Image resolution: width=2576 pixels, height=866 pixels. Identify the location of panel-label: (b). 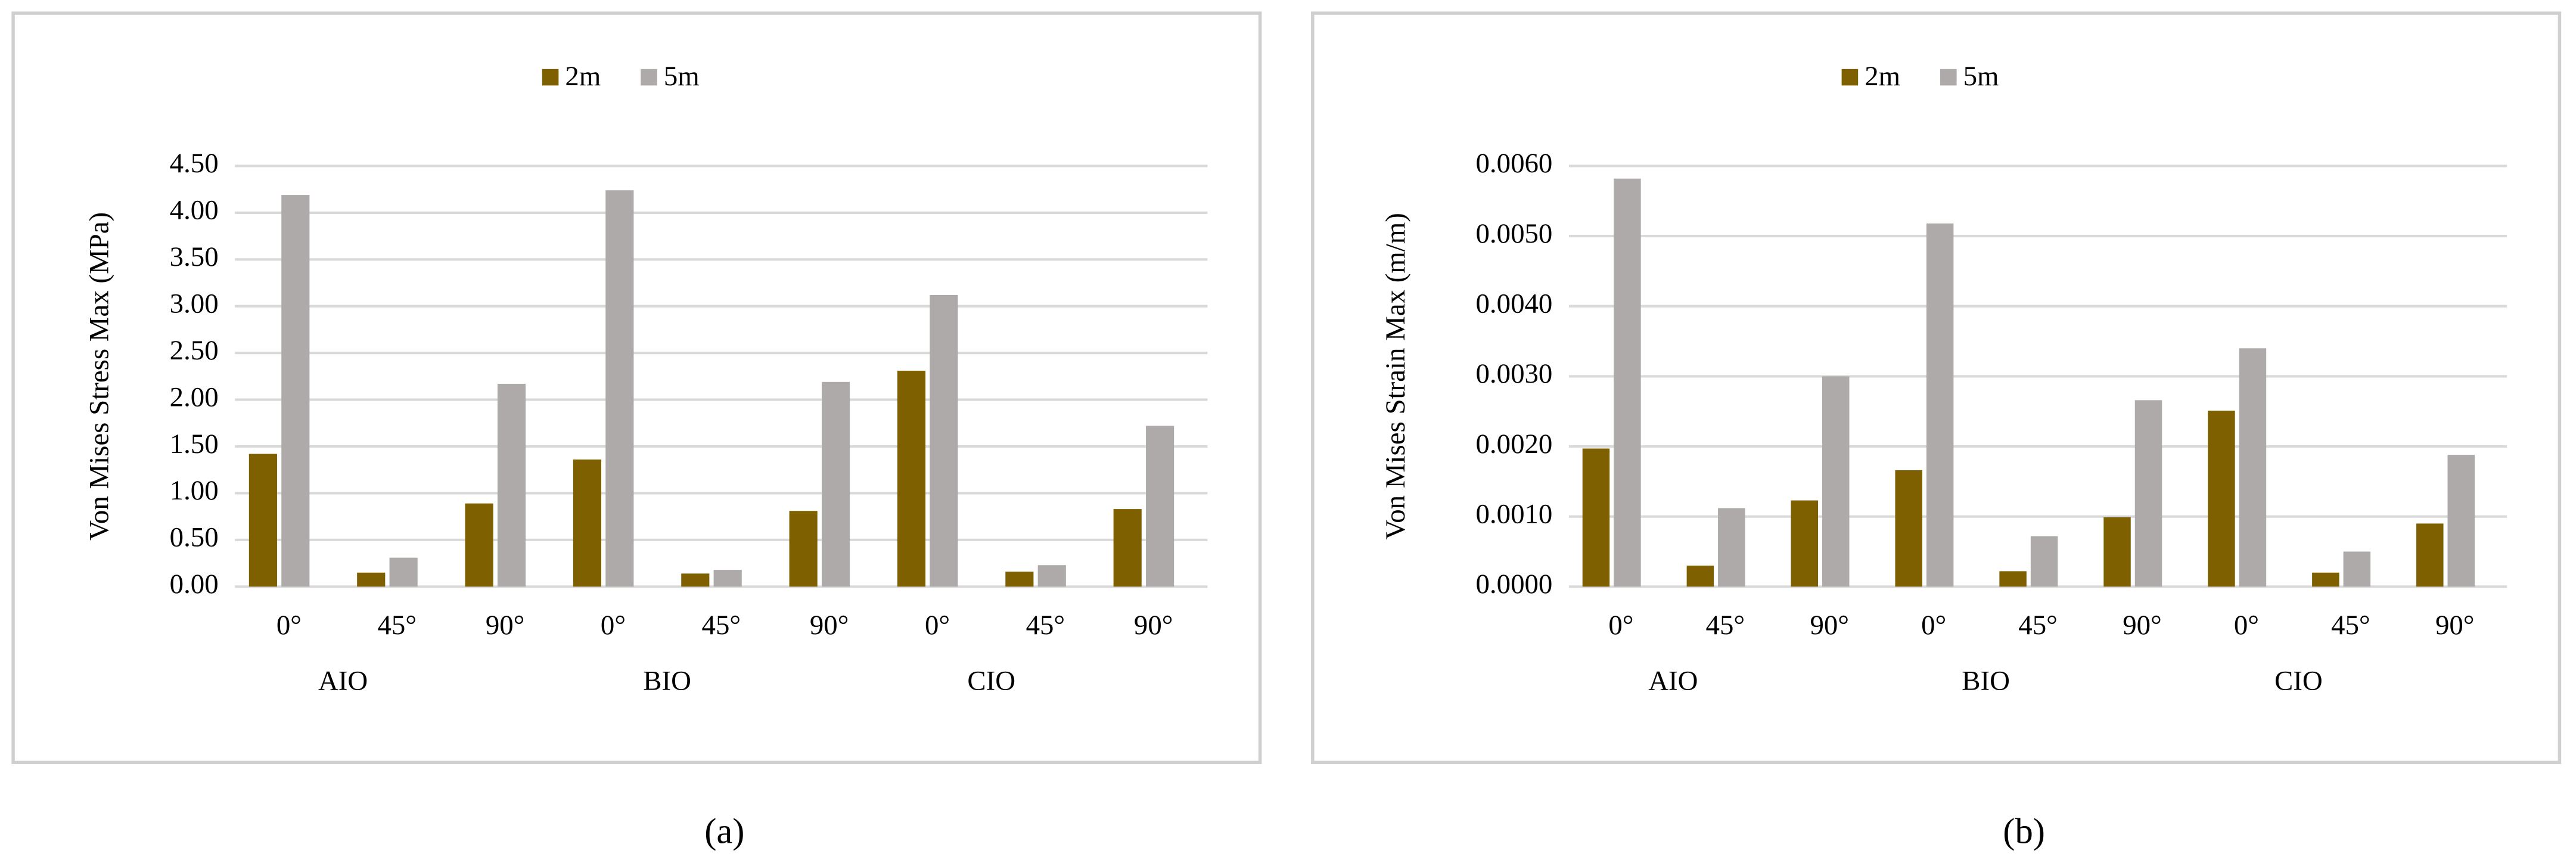
(2024, 832).